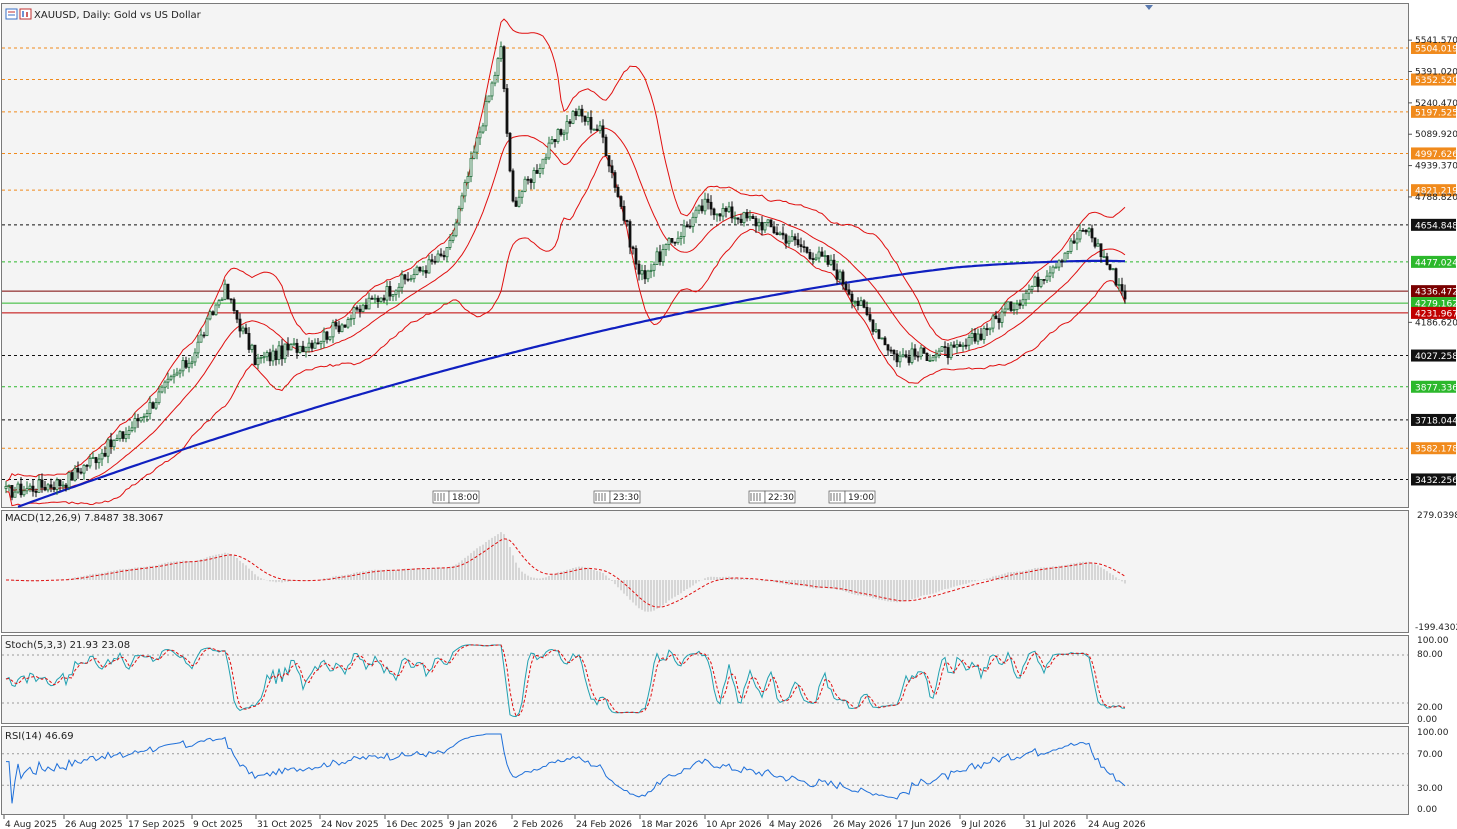  Describe the element at coordinates (31, 824) in the screenshot. I see `time-label: 4 Aug 2025` at that location.